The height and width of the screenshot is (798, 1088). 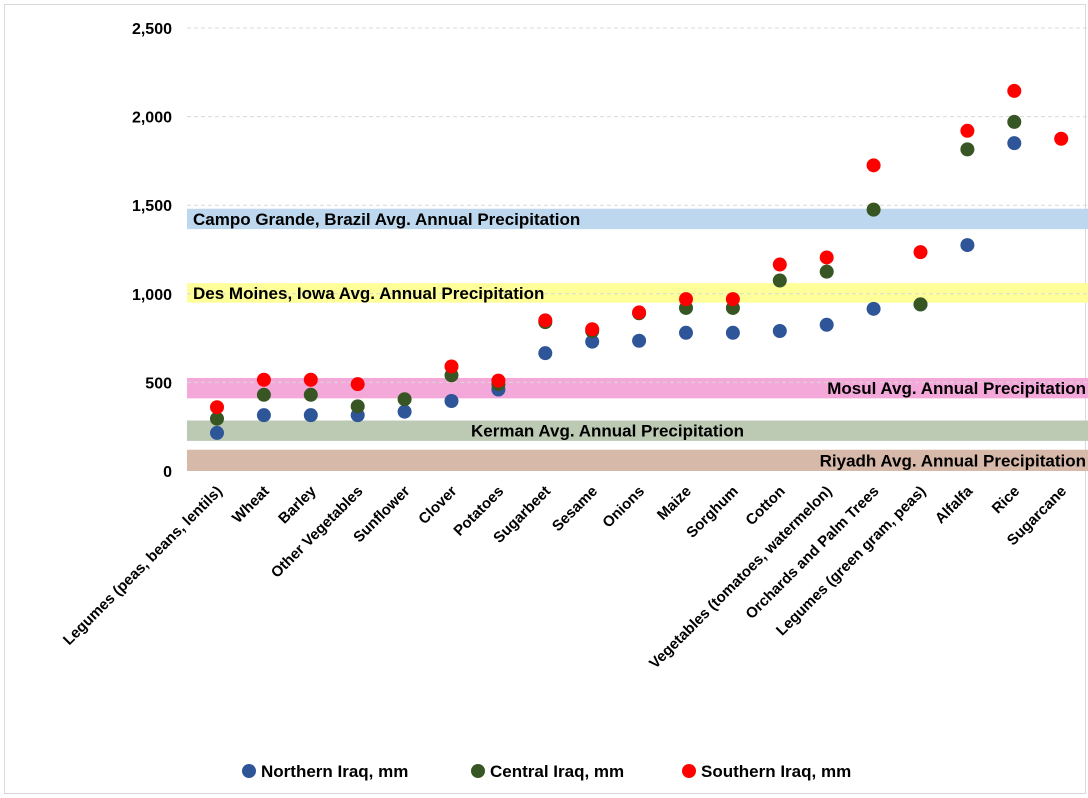 I want to click on x-category-label: Alfalfa, so click(x=954, y=504).